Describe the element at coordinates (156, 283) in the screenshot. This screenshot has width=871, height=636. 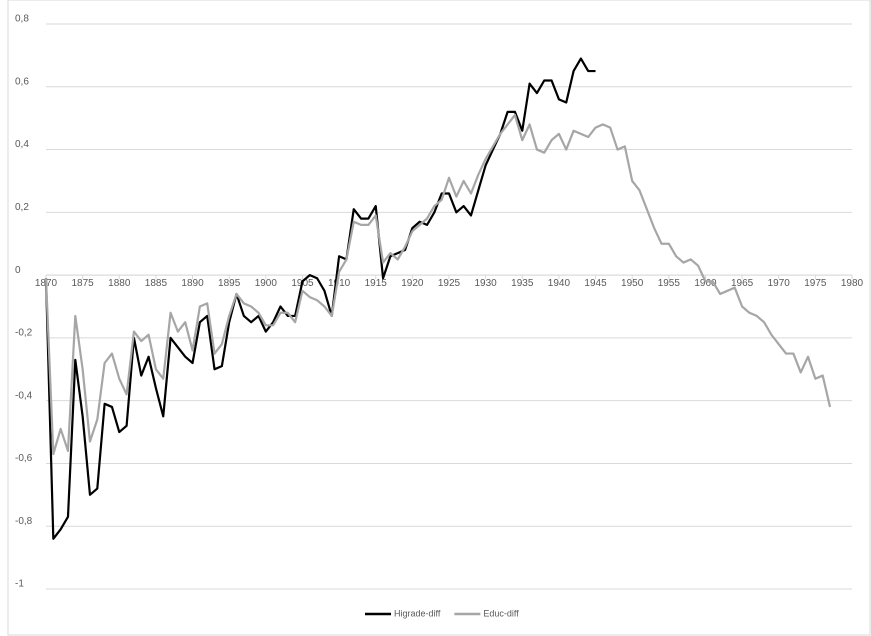
I see `x-tick-label: 1885` at that location.